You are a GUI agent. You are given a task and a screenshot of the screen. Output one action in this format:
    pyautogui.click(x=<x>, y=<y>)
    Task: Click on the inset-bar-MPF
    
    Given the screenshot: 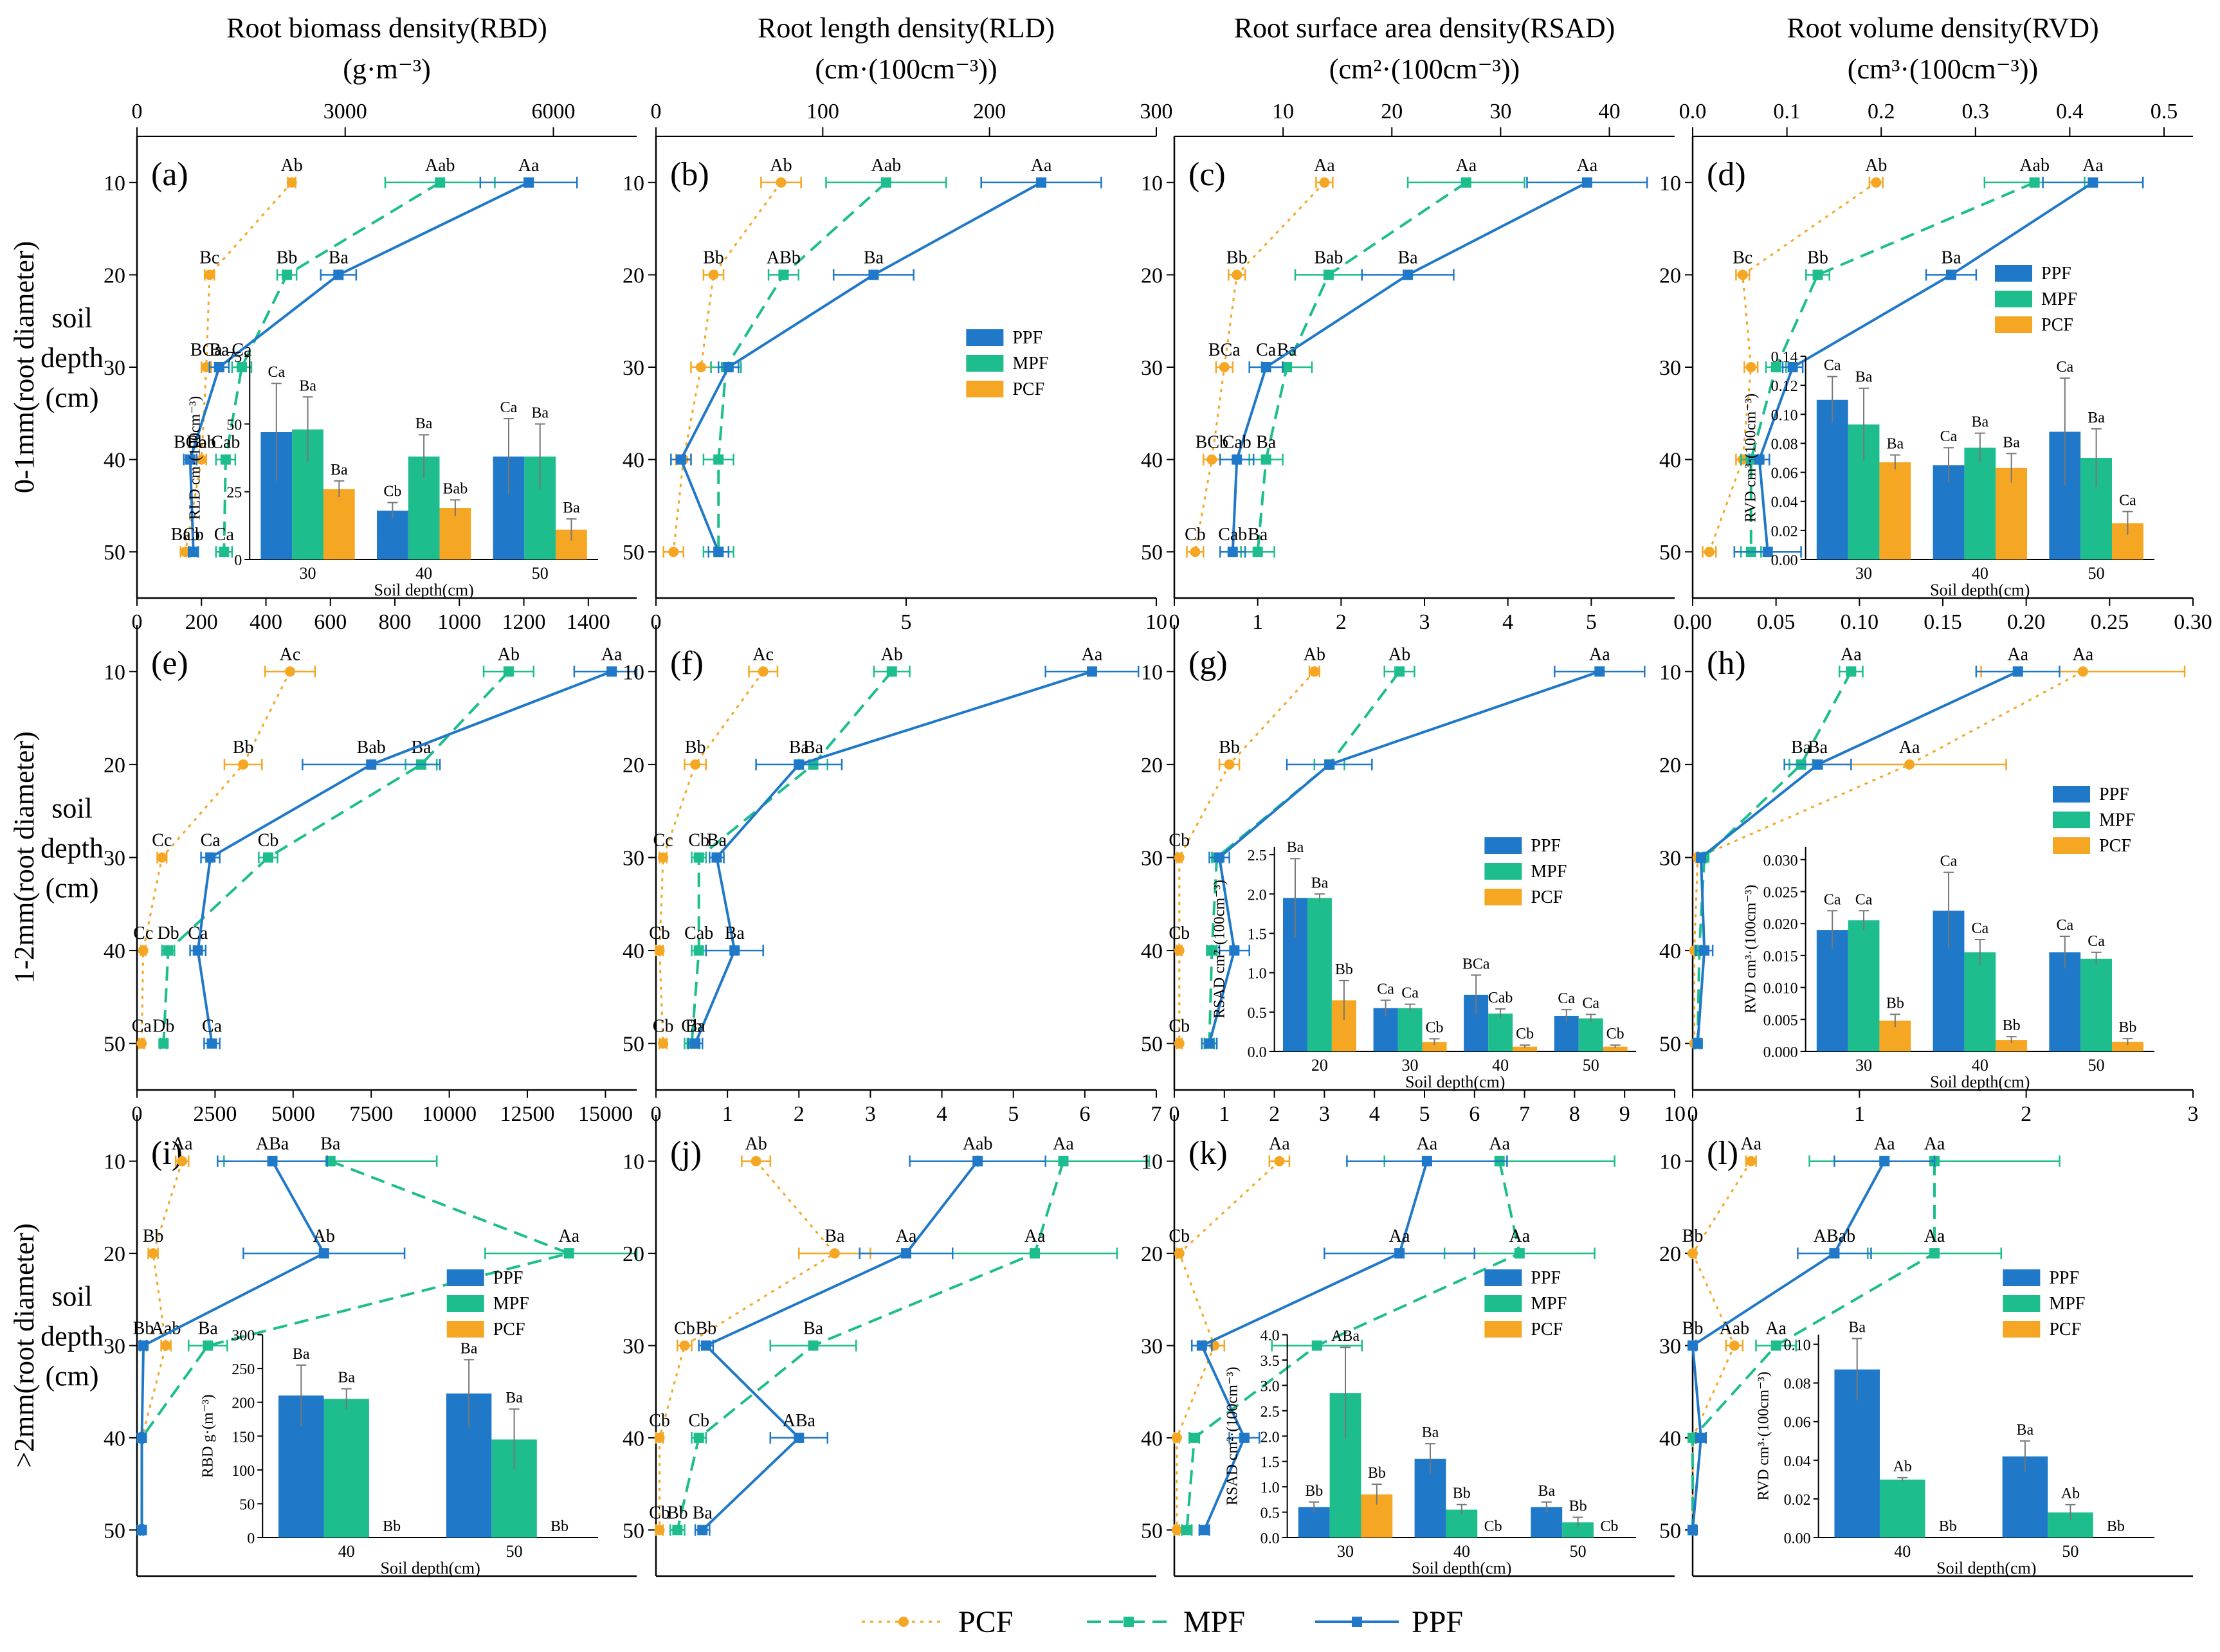 What is the action you would take?
    pyautogui.click(x=1590, y=1034)
    